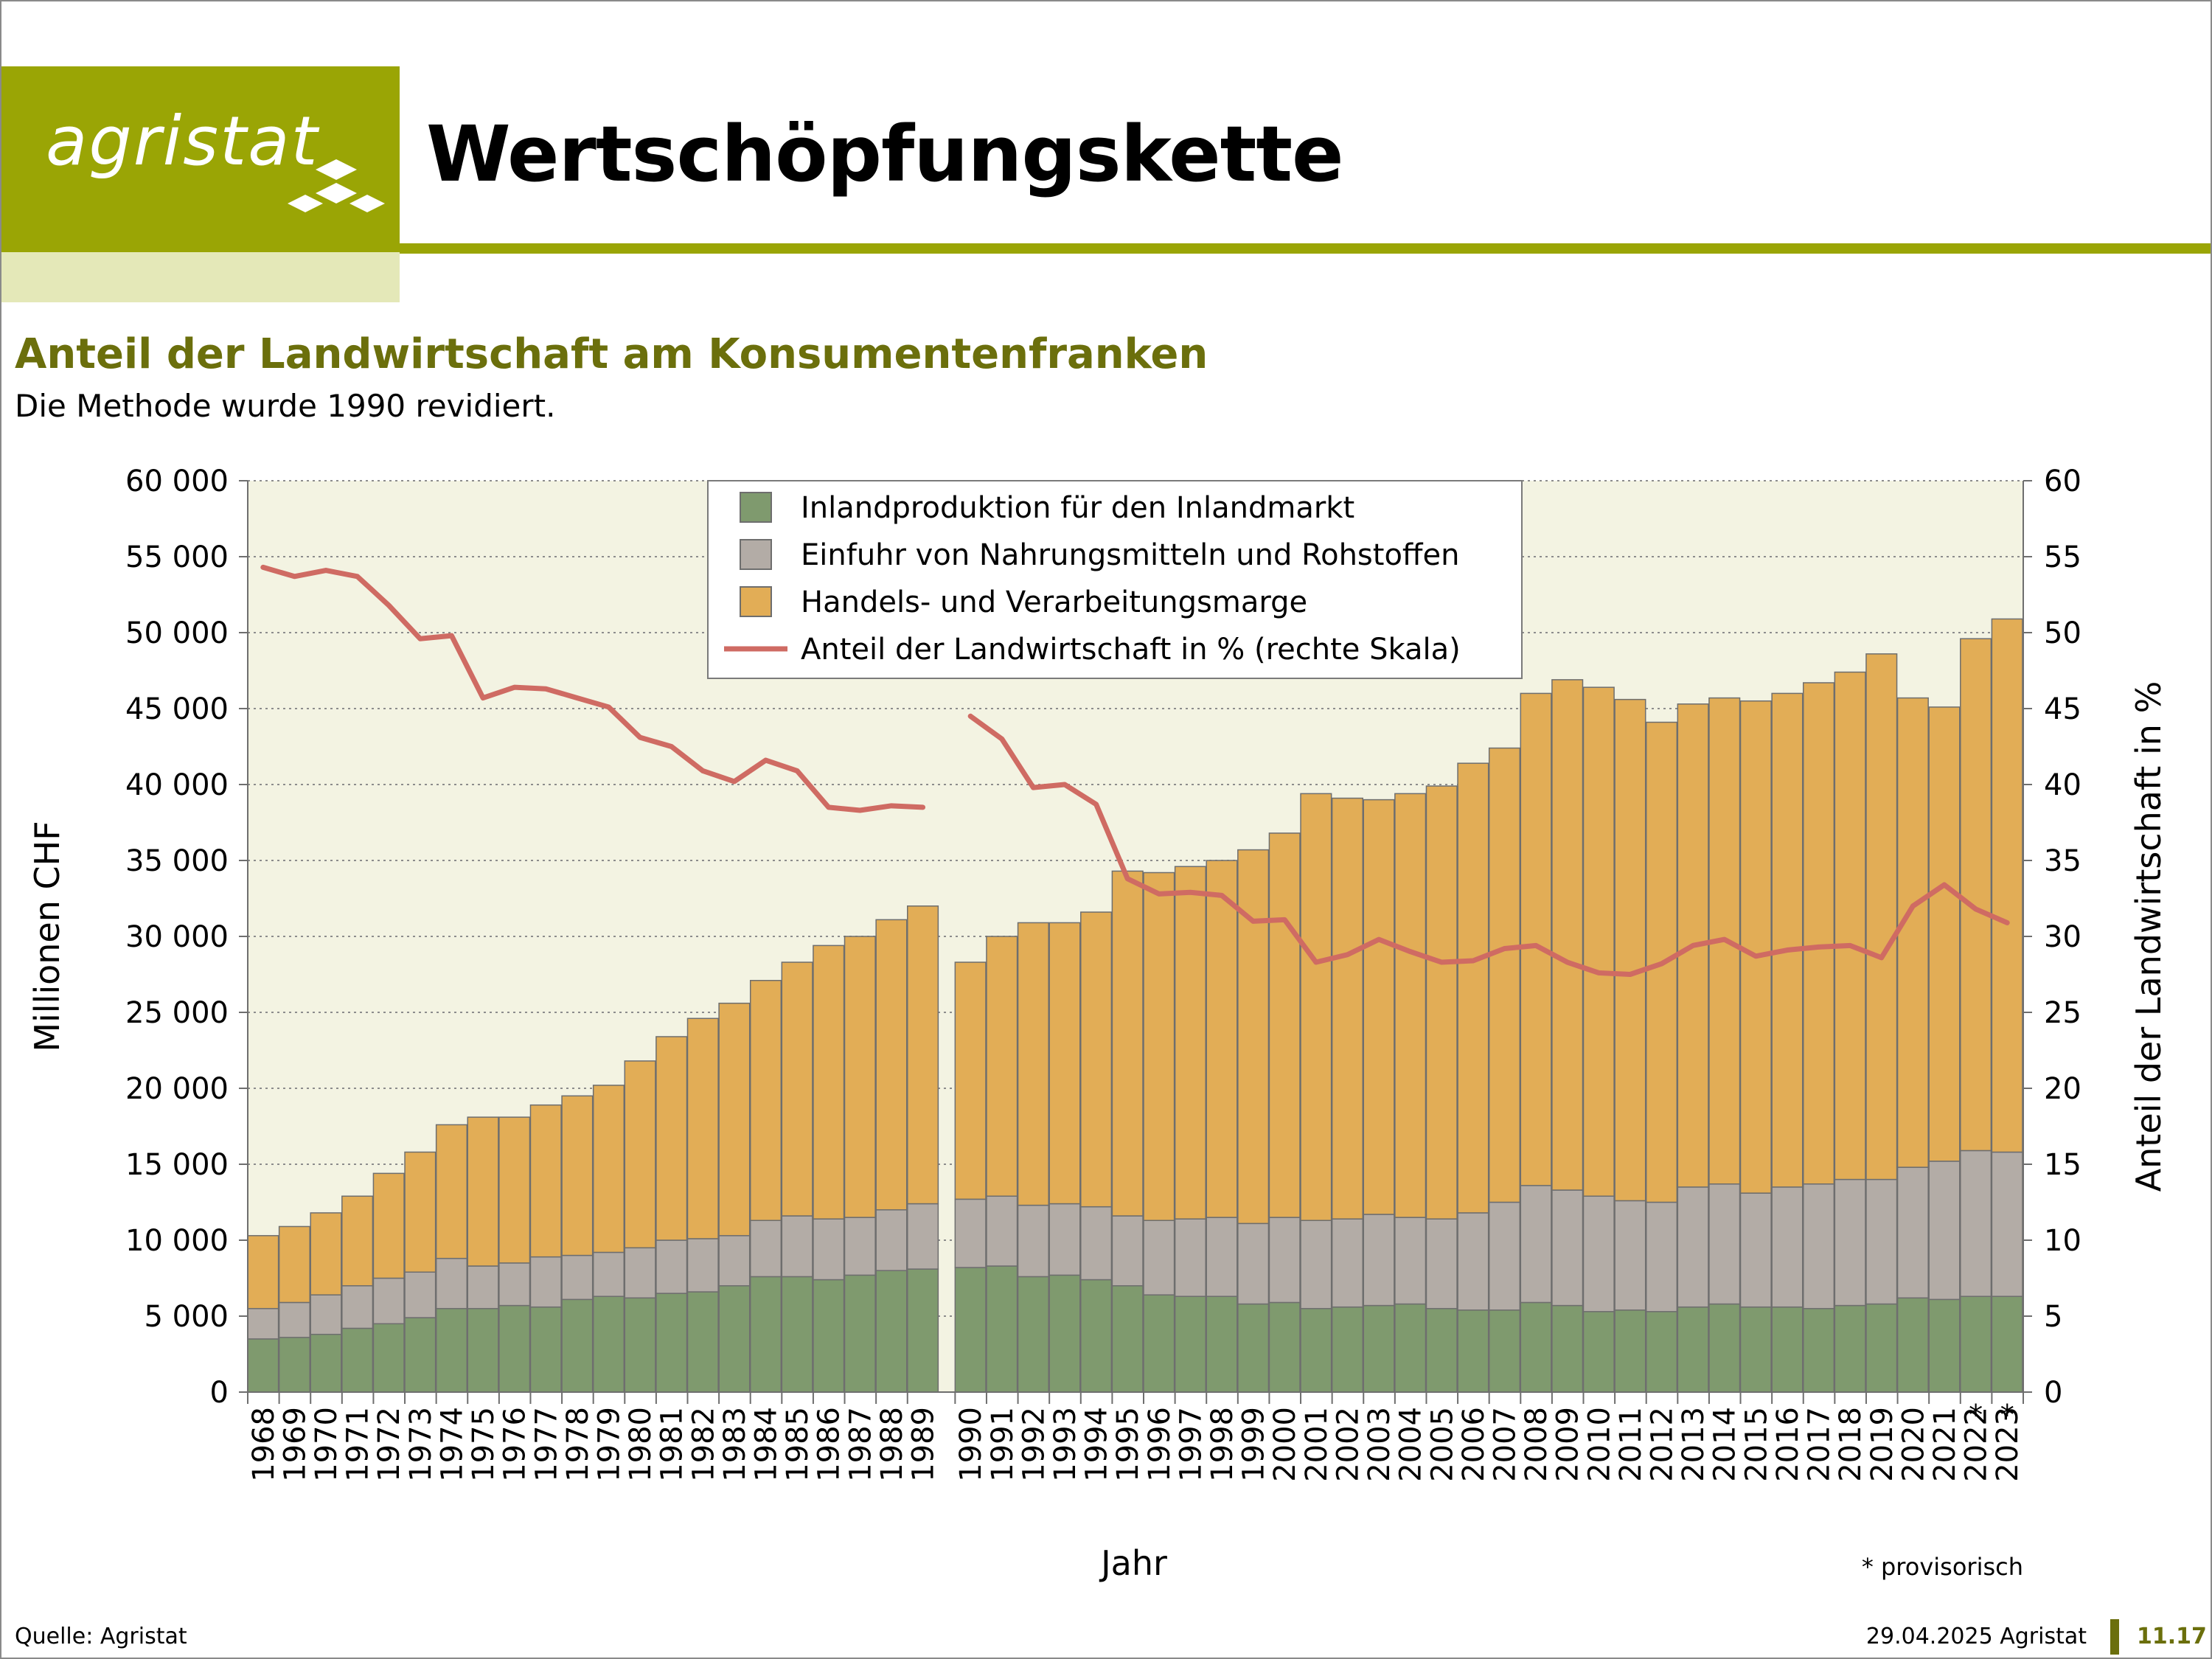 The width and height of the screenshot is (2212, 1659). I want to click on x-tick-label: 2015, so click(1756, 1444).